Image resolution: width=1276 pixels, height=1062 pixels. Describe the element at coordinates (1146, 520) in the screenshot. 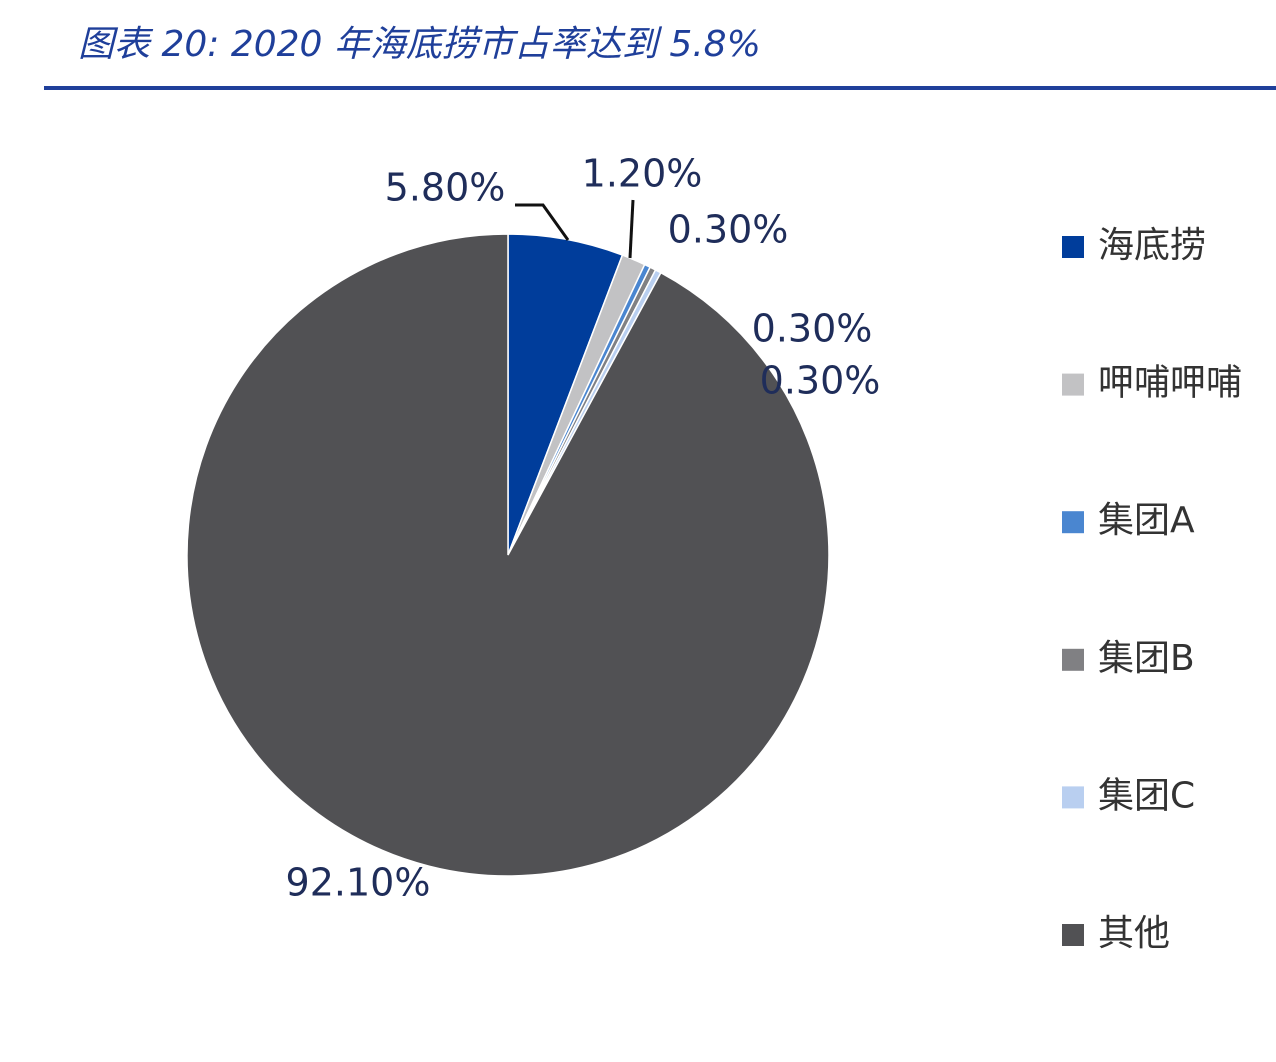

I see `legend-label: 集团A` at that location.